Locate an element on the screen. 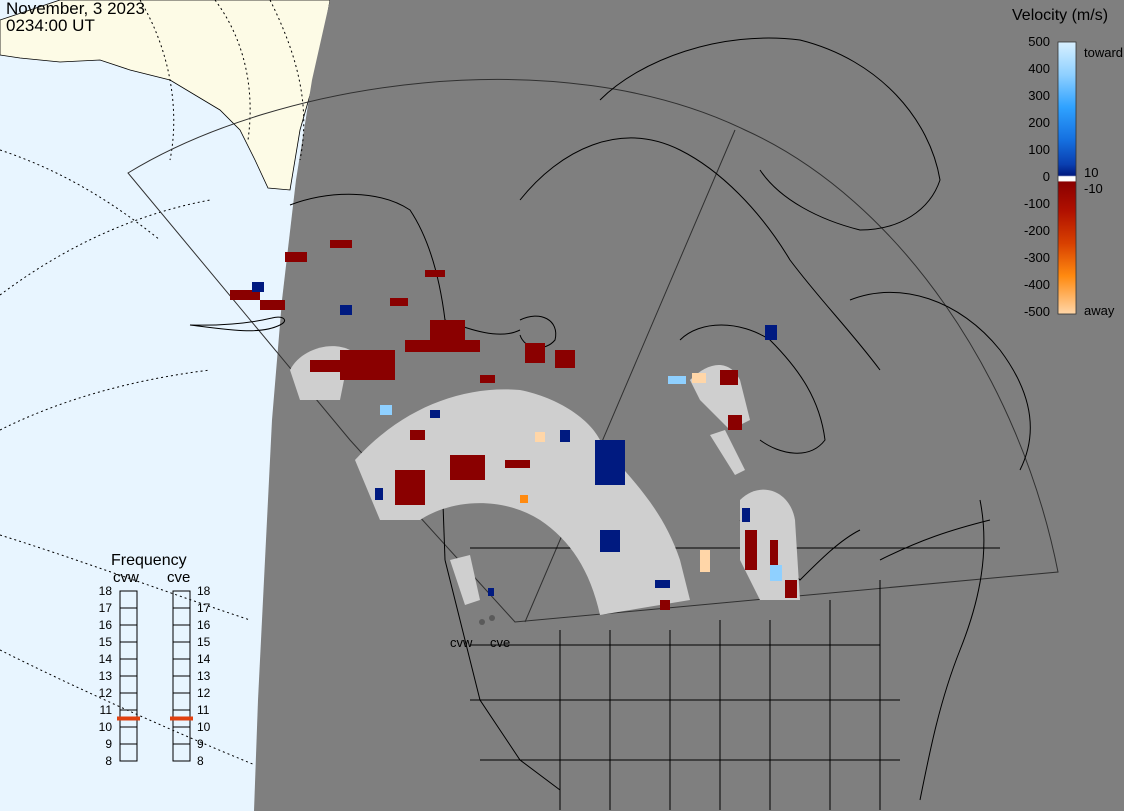 This screenshot has height=811, width=1124. station-marker-cvw is located at coordinates (482, 622).